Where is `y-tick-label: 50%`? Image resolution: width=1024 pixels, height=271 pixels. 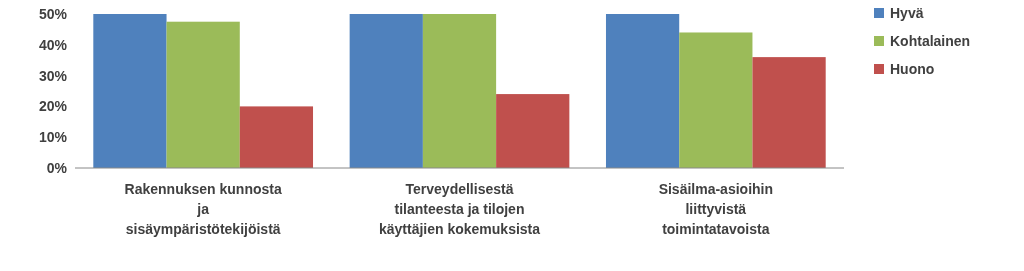
y-tick-label: 50% is located at coordinates (53, 13).